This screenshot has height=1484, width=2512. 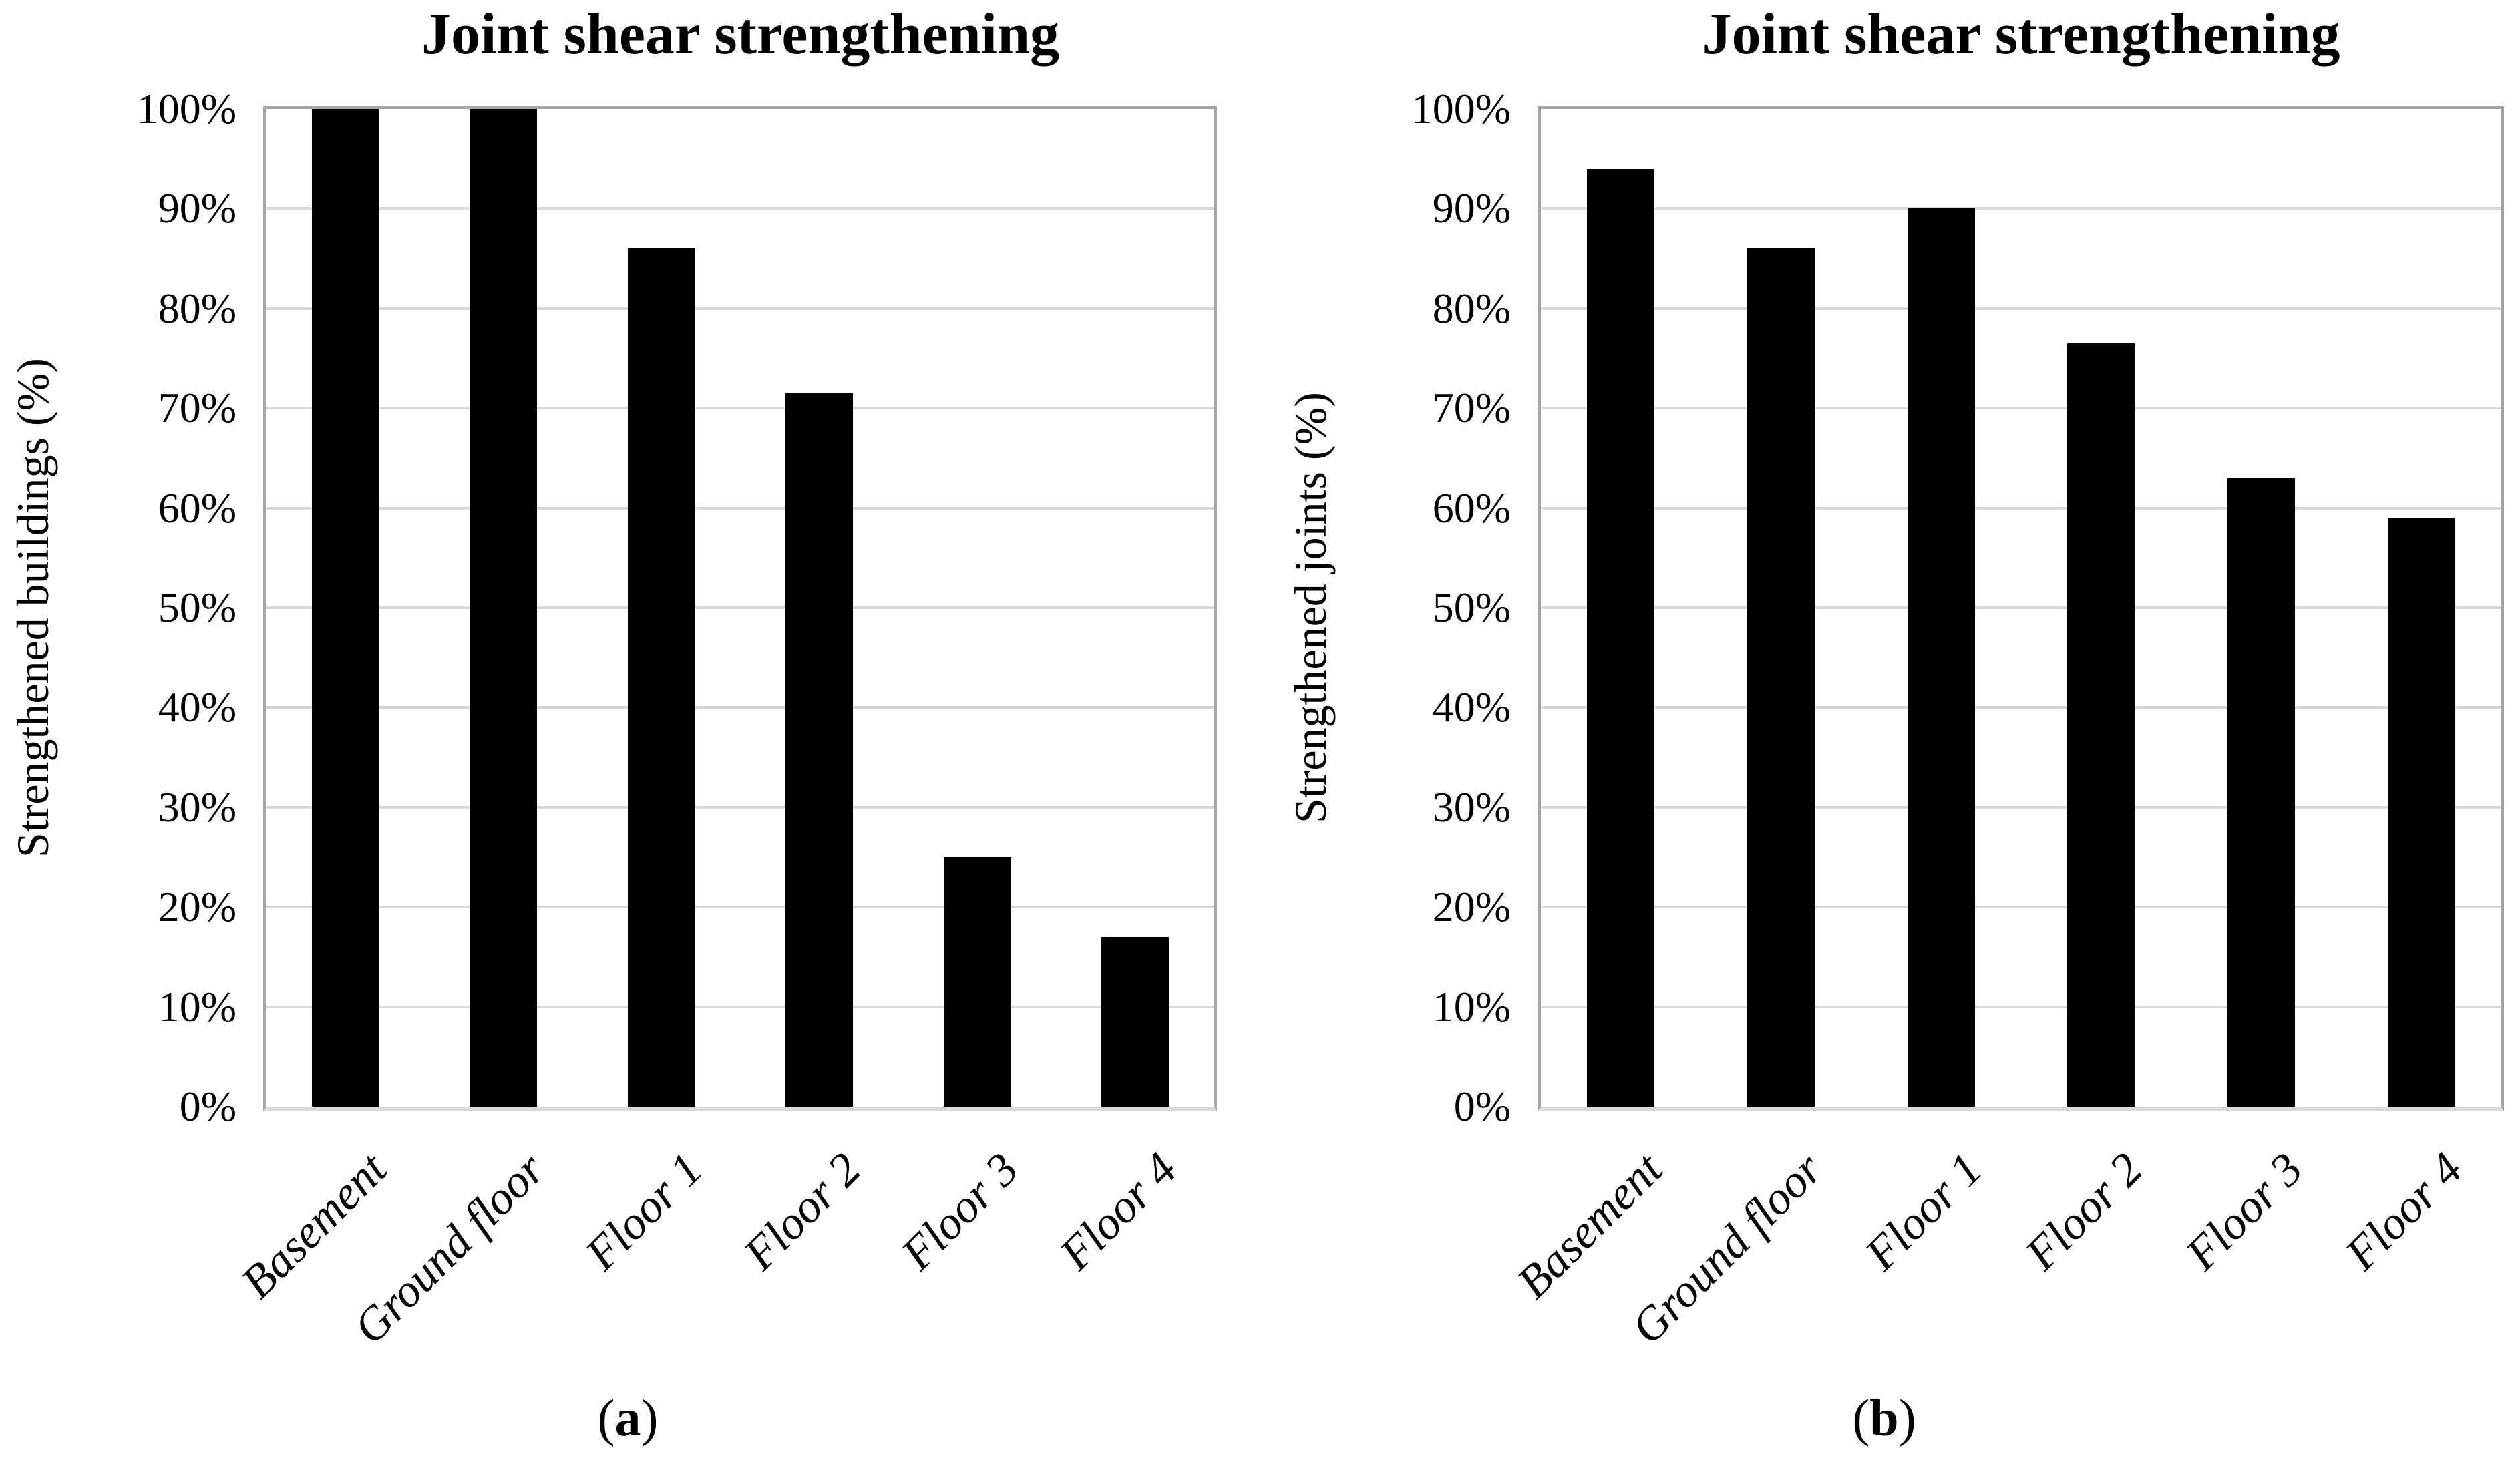 I want to click on panel-caption-b: (b), so click(x=1884, y=1418).